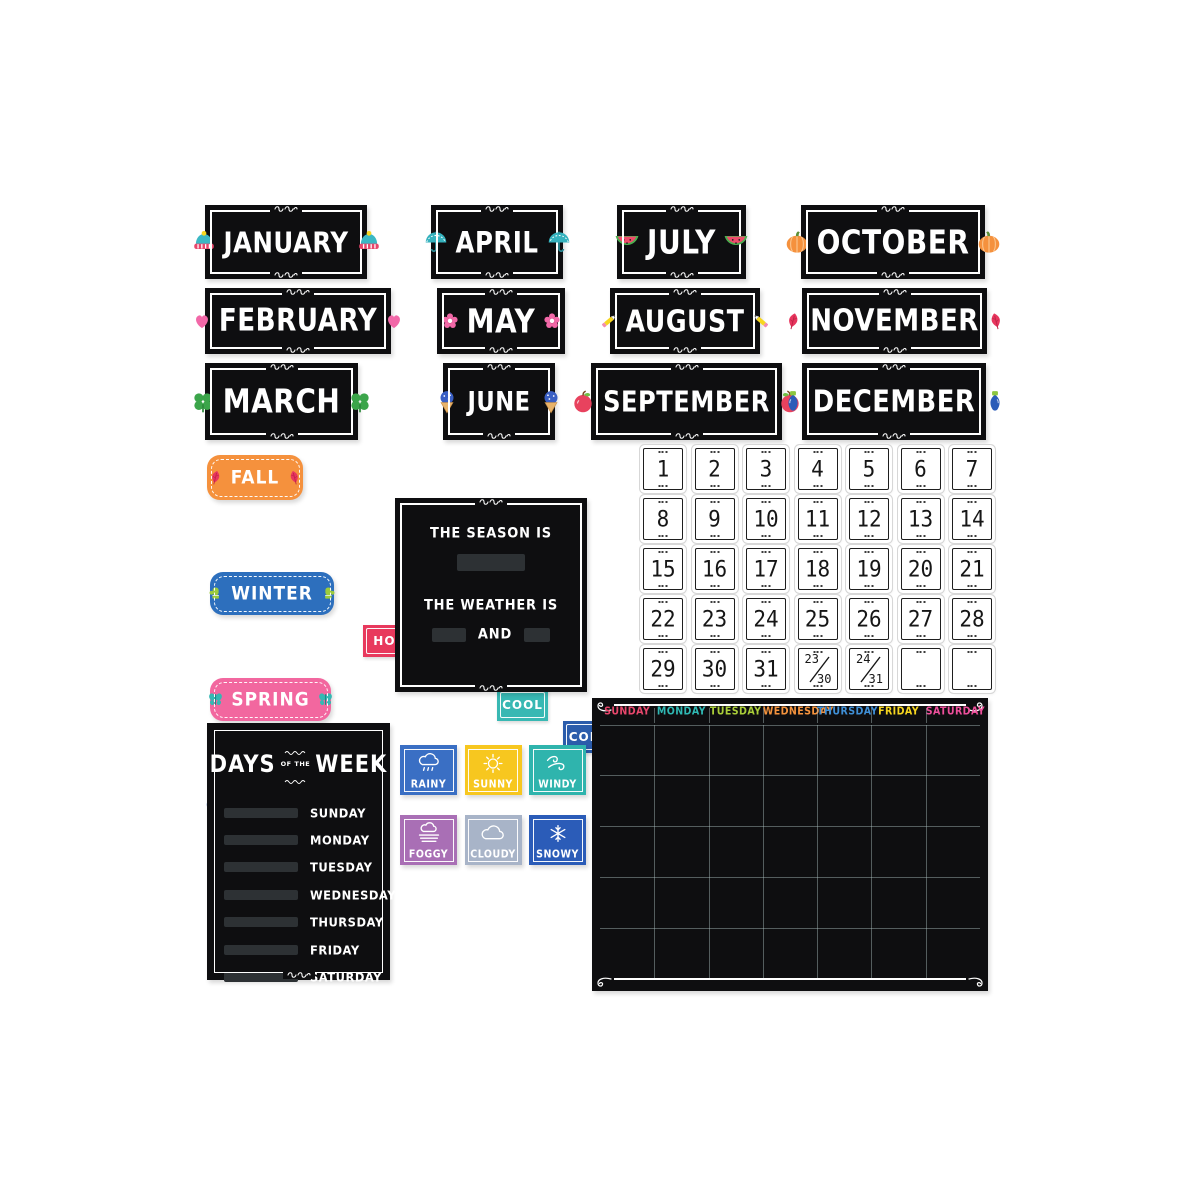 This screenshot has height=1200, width=1200. I want to click on month-banner-december: DECEMBER, so click(894, 401).